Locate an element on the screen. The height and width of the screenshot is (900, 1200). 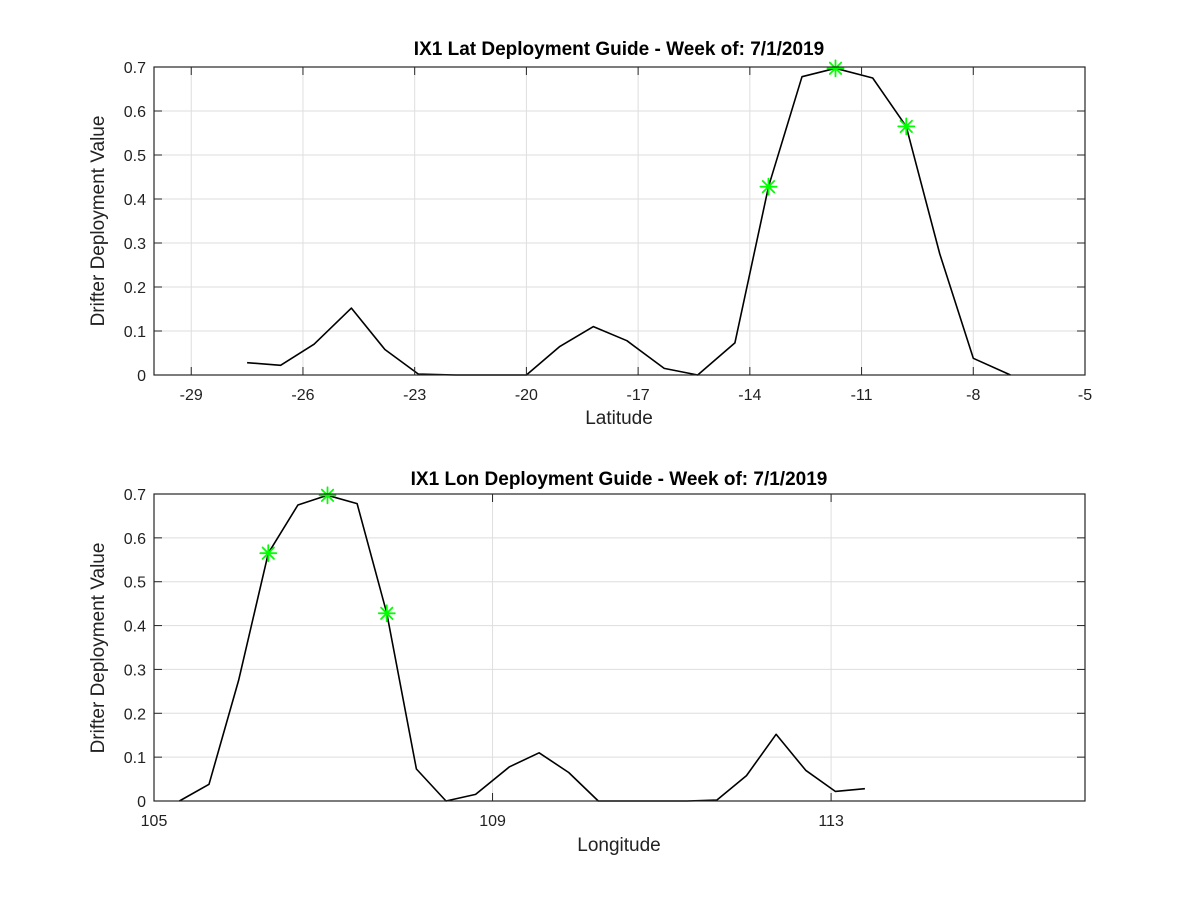
lat-y-tick-label: 0.7 is located at coordinates (135, 68).